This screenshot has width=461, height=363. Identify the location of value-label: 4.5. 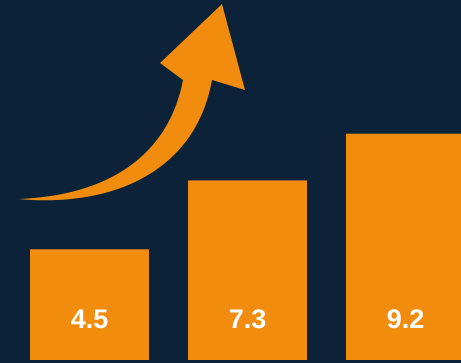
(90, 319).